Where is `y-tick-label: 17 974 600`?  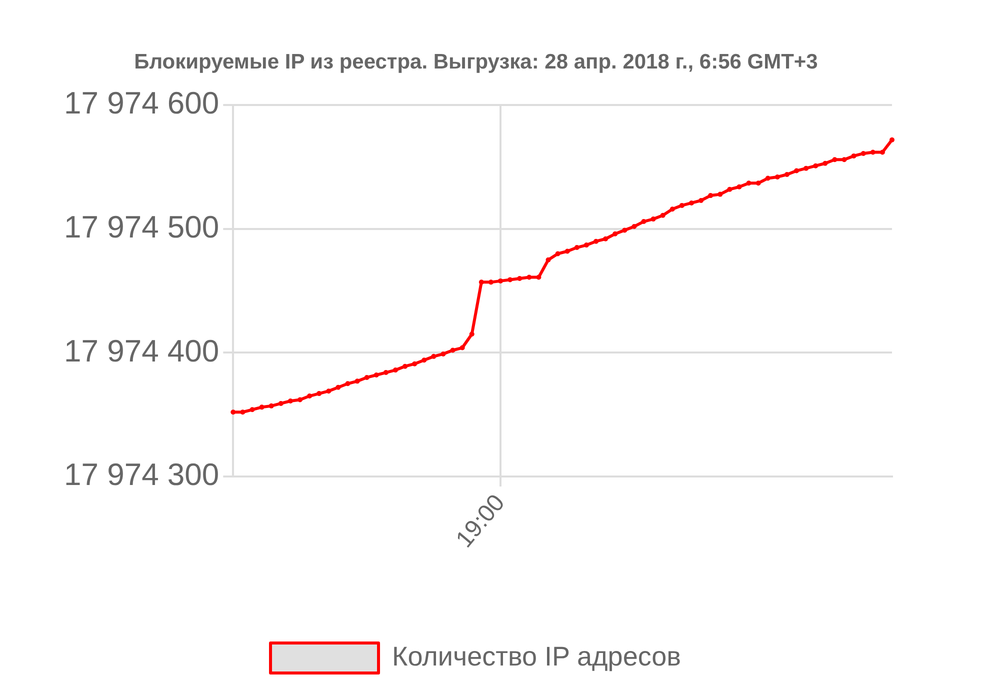
y-tick-label: 17 974 600 is located at coordinates (142, 103).